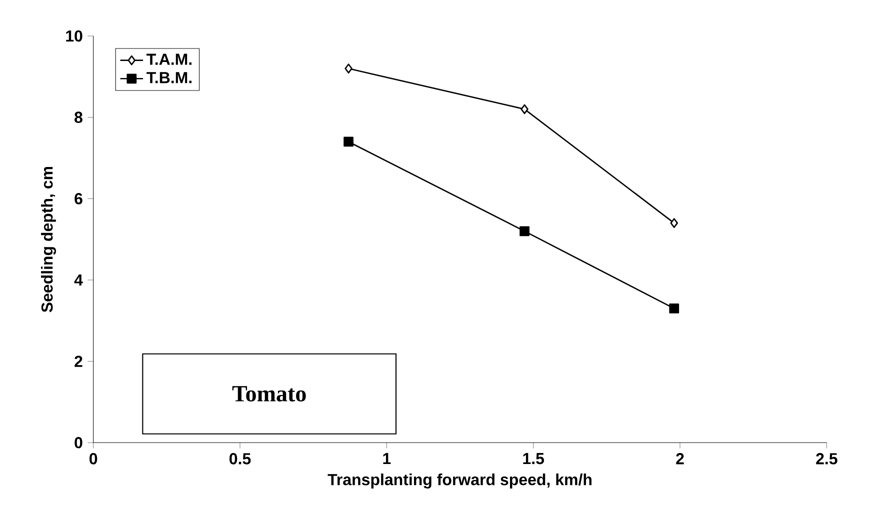 The width and height of the screenshot is (872, 520). Describe the element at coordinates (78, 117) in the screenshot. I see `y-tick-label: 8` at that location.